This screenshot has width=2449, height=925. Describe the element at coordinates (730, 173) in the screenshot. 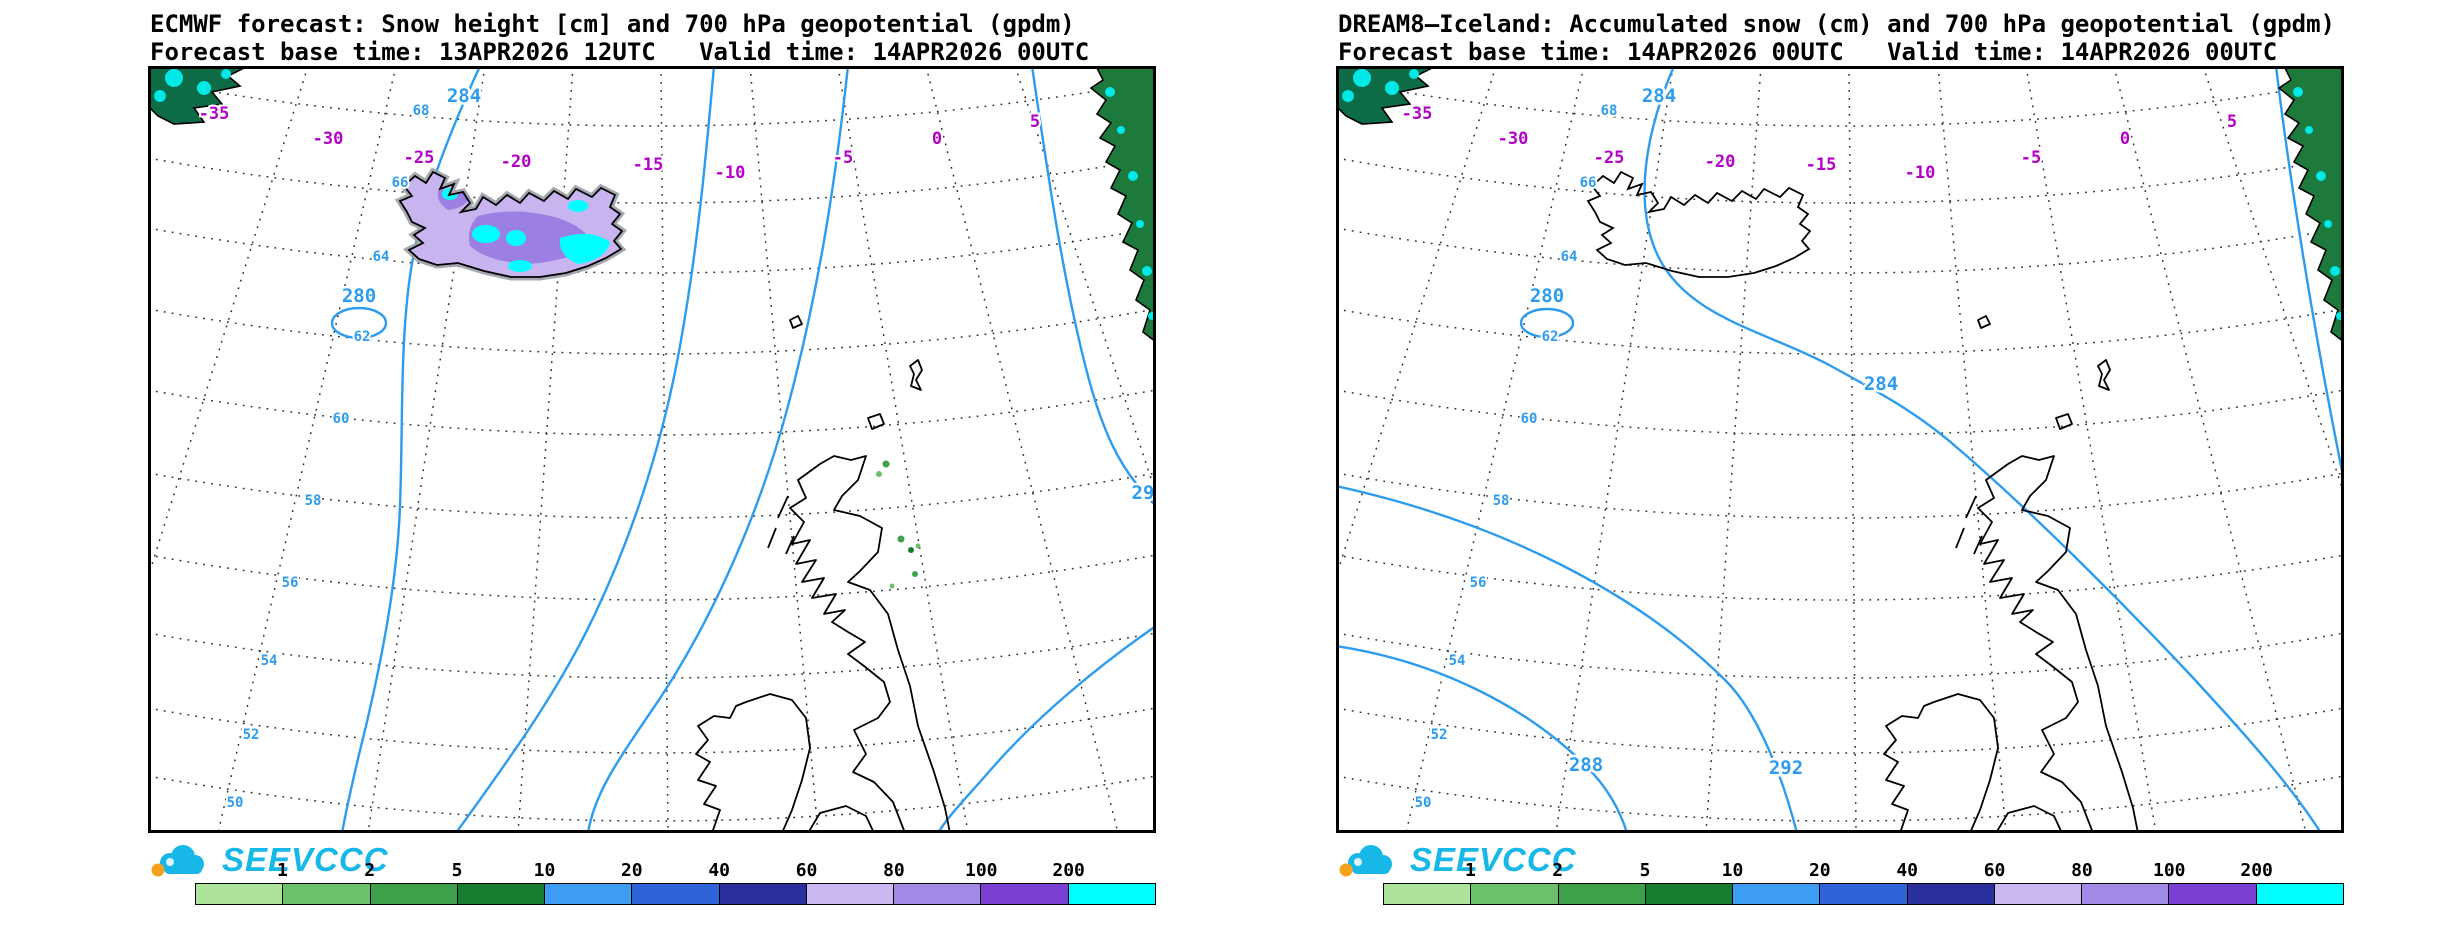

I see `temp-label: -10` at that location.